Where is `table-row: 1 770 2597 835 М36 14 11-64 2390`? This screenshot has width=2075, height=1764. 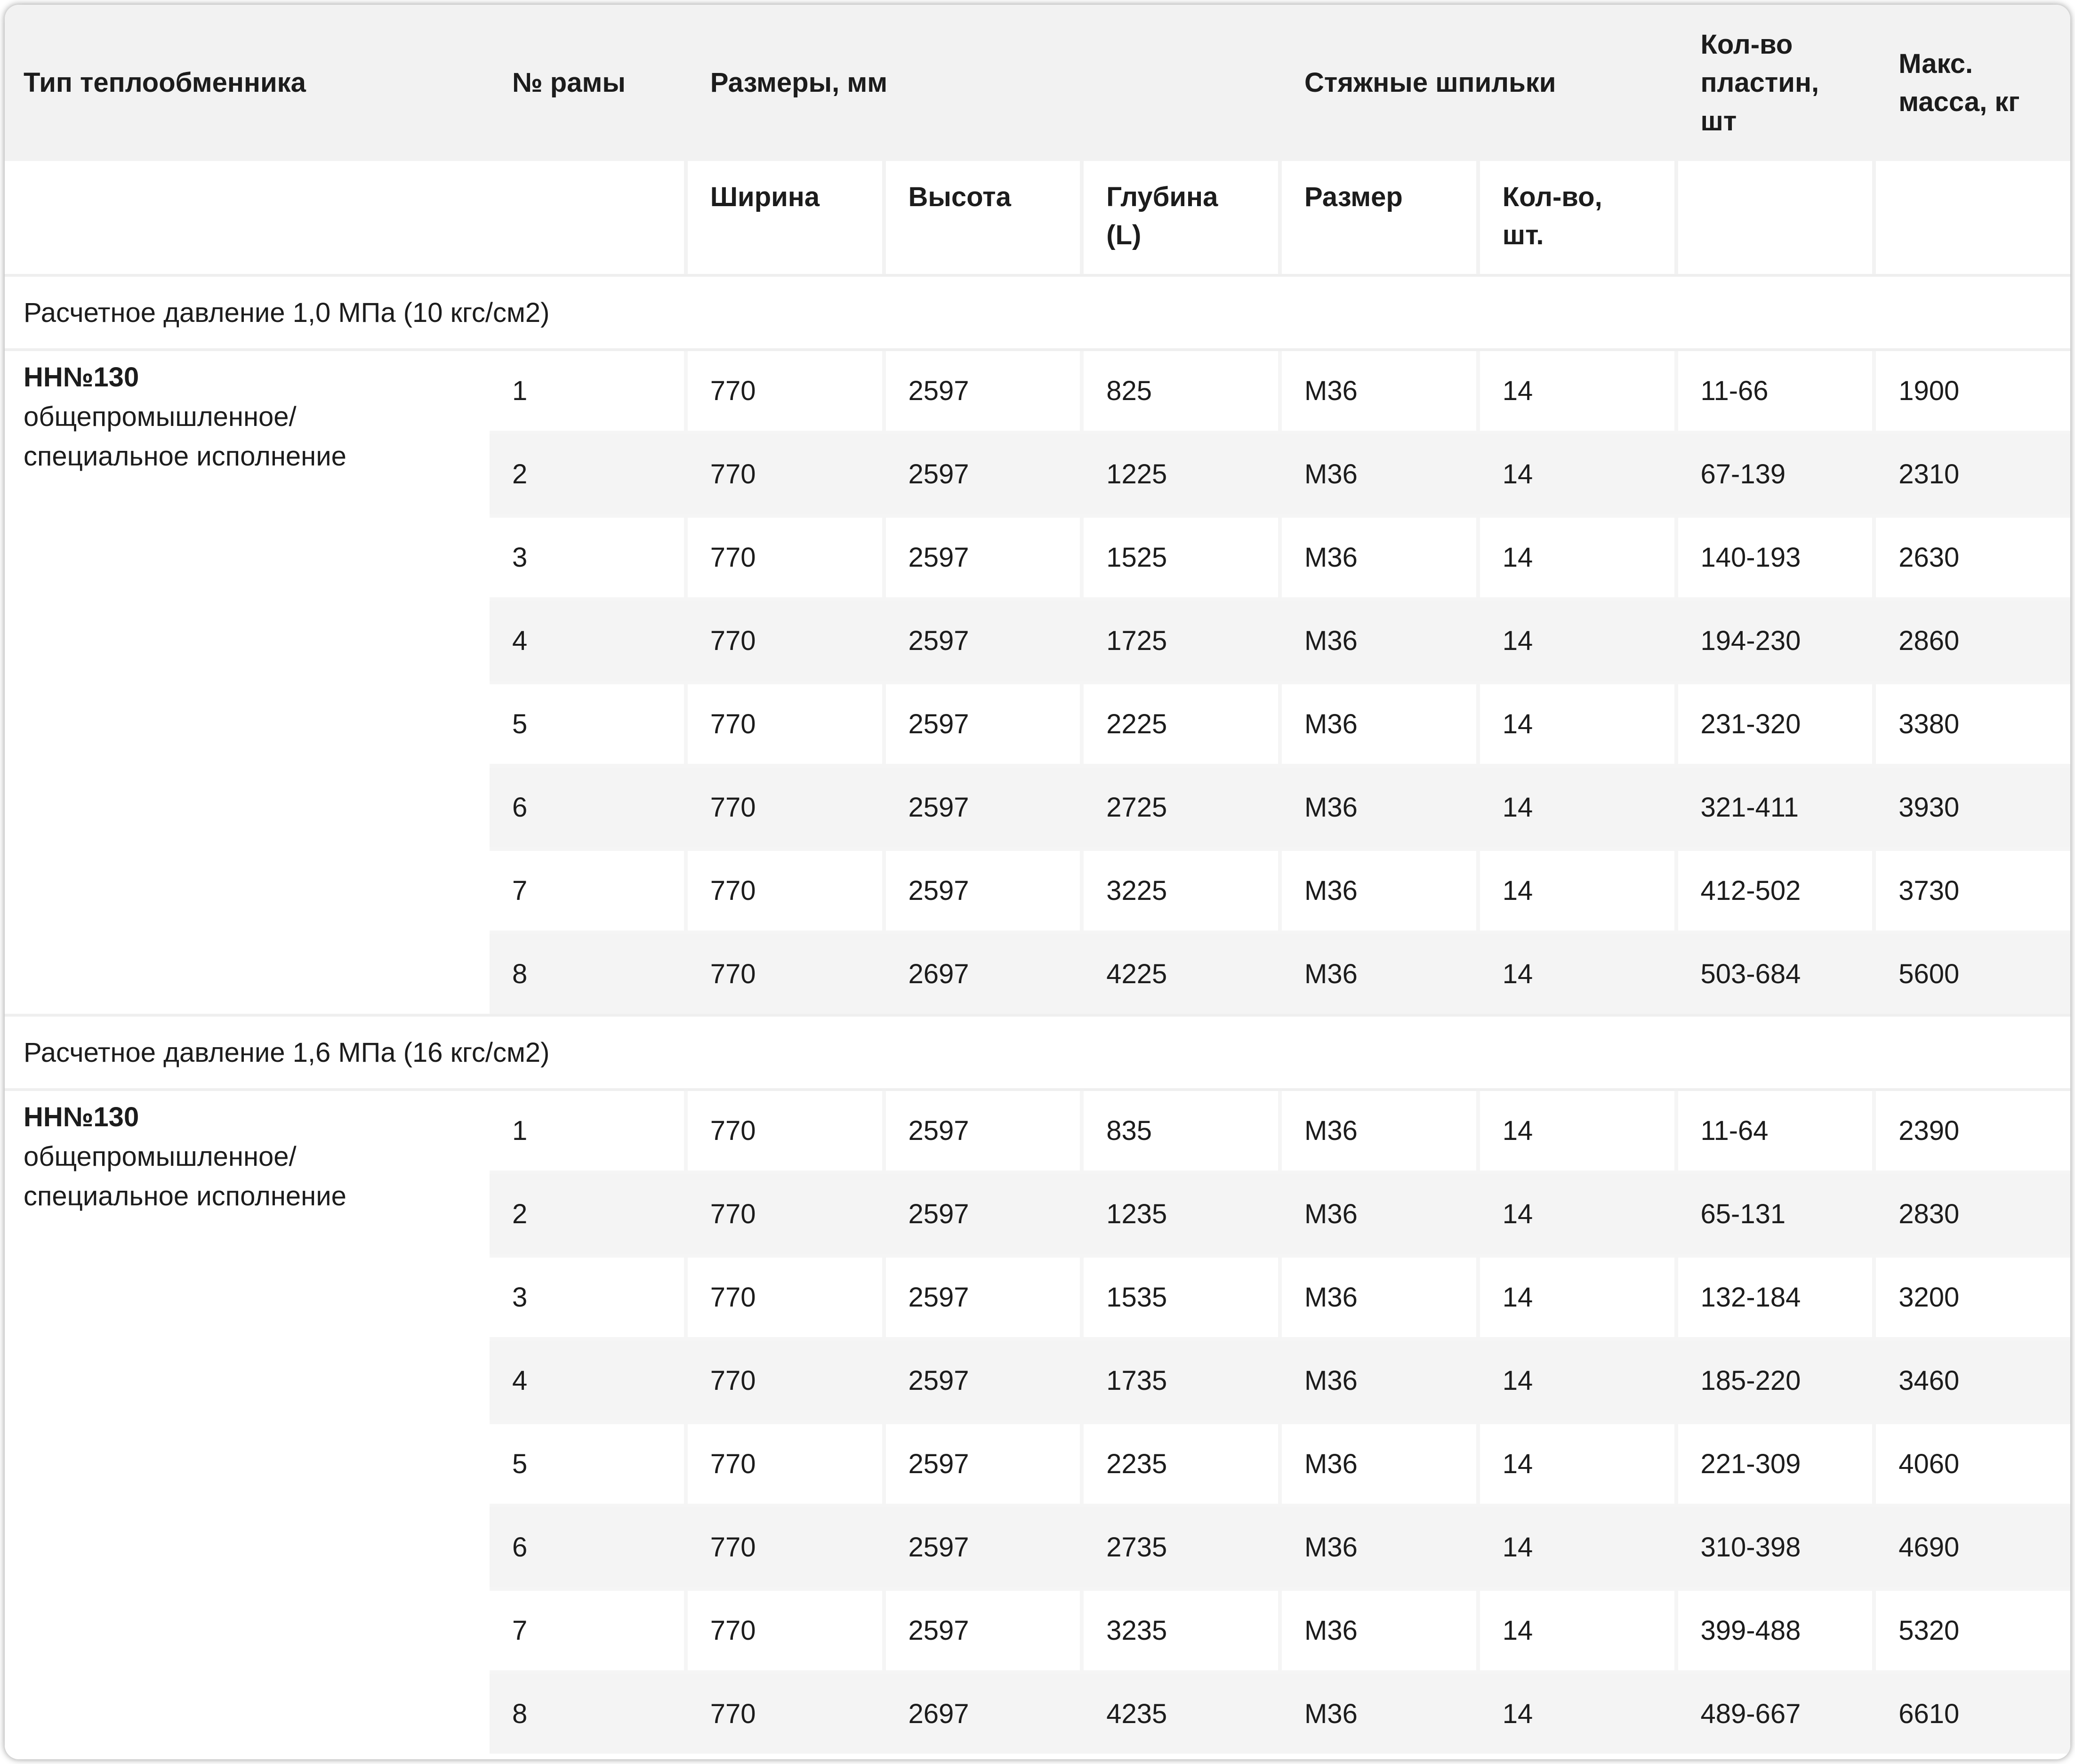
table-row: 1 770 2597 835 М36 14 11-64 2390 is located at coordinates (1280, 1131).